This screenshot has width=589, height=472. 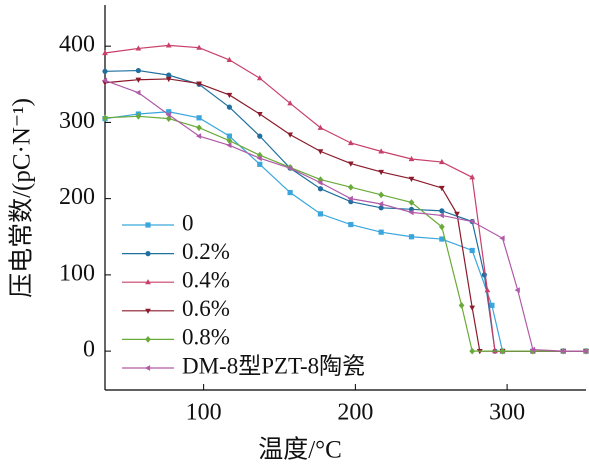 What do you see at coordinates (77, 121) in the screenshot?
I see `y-tick-label: 300` at bounding box center [77, 121].